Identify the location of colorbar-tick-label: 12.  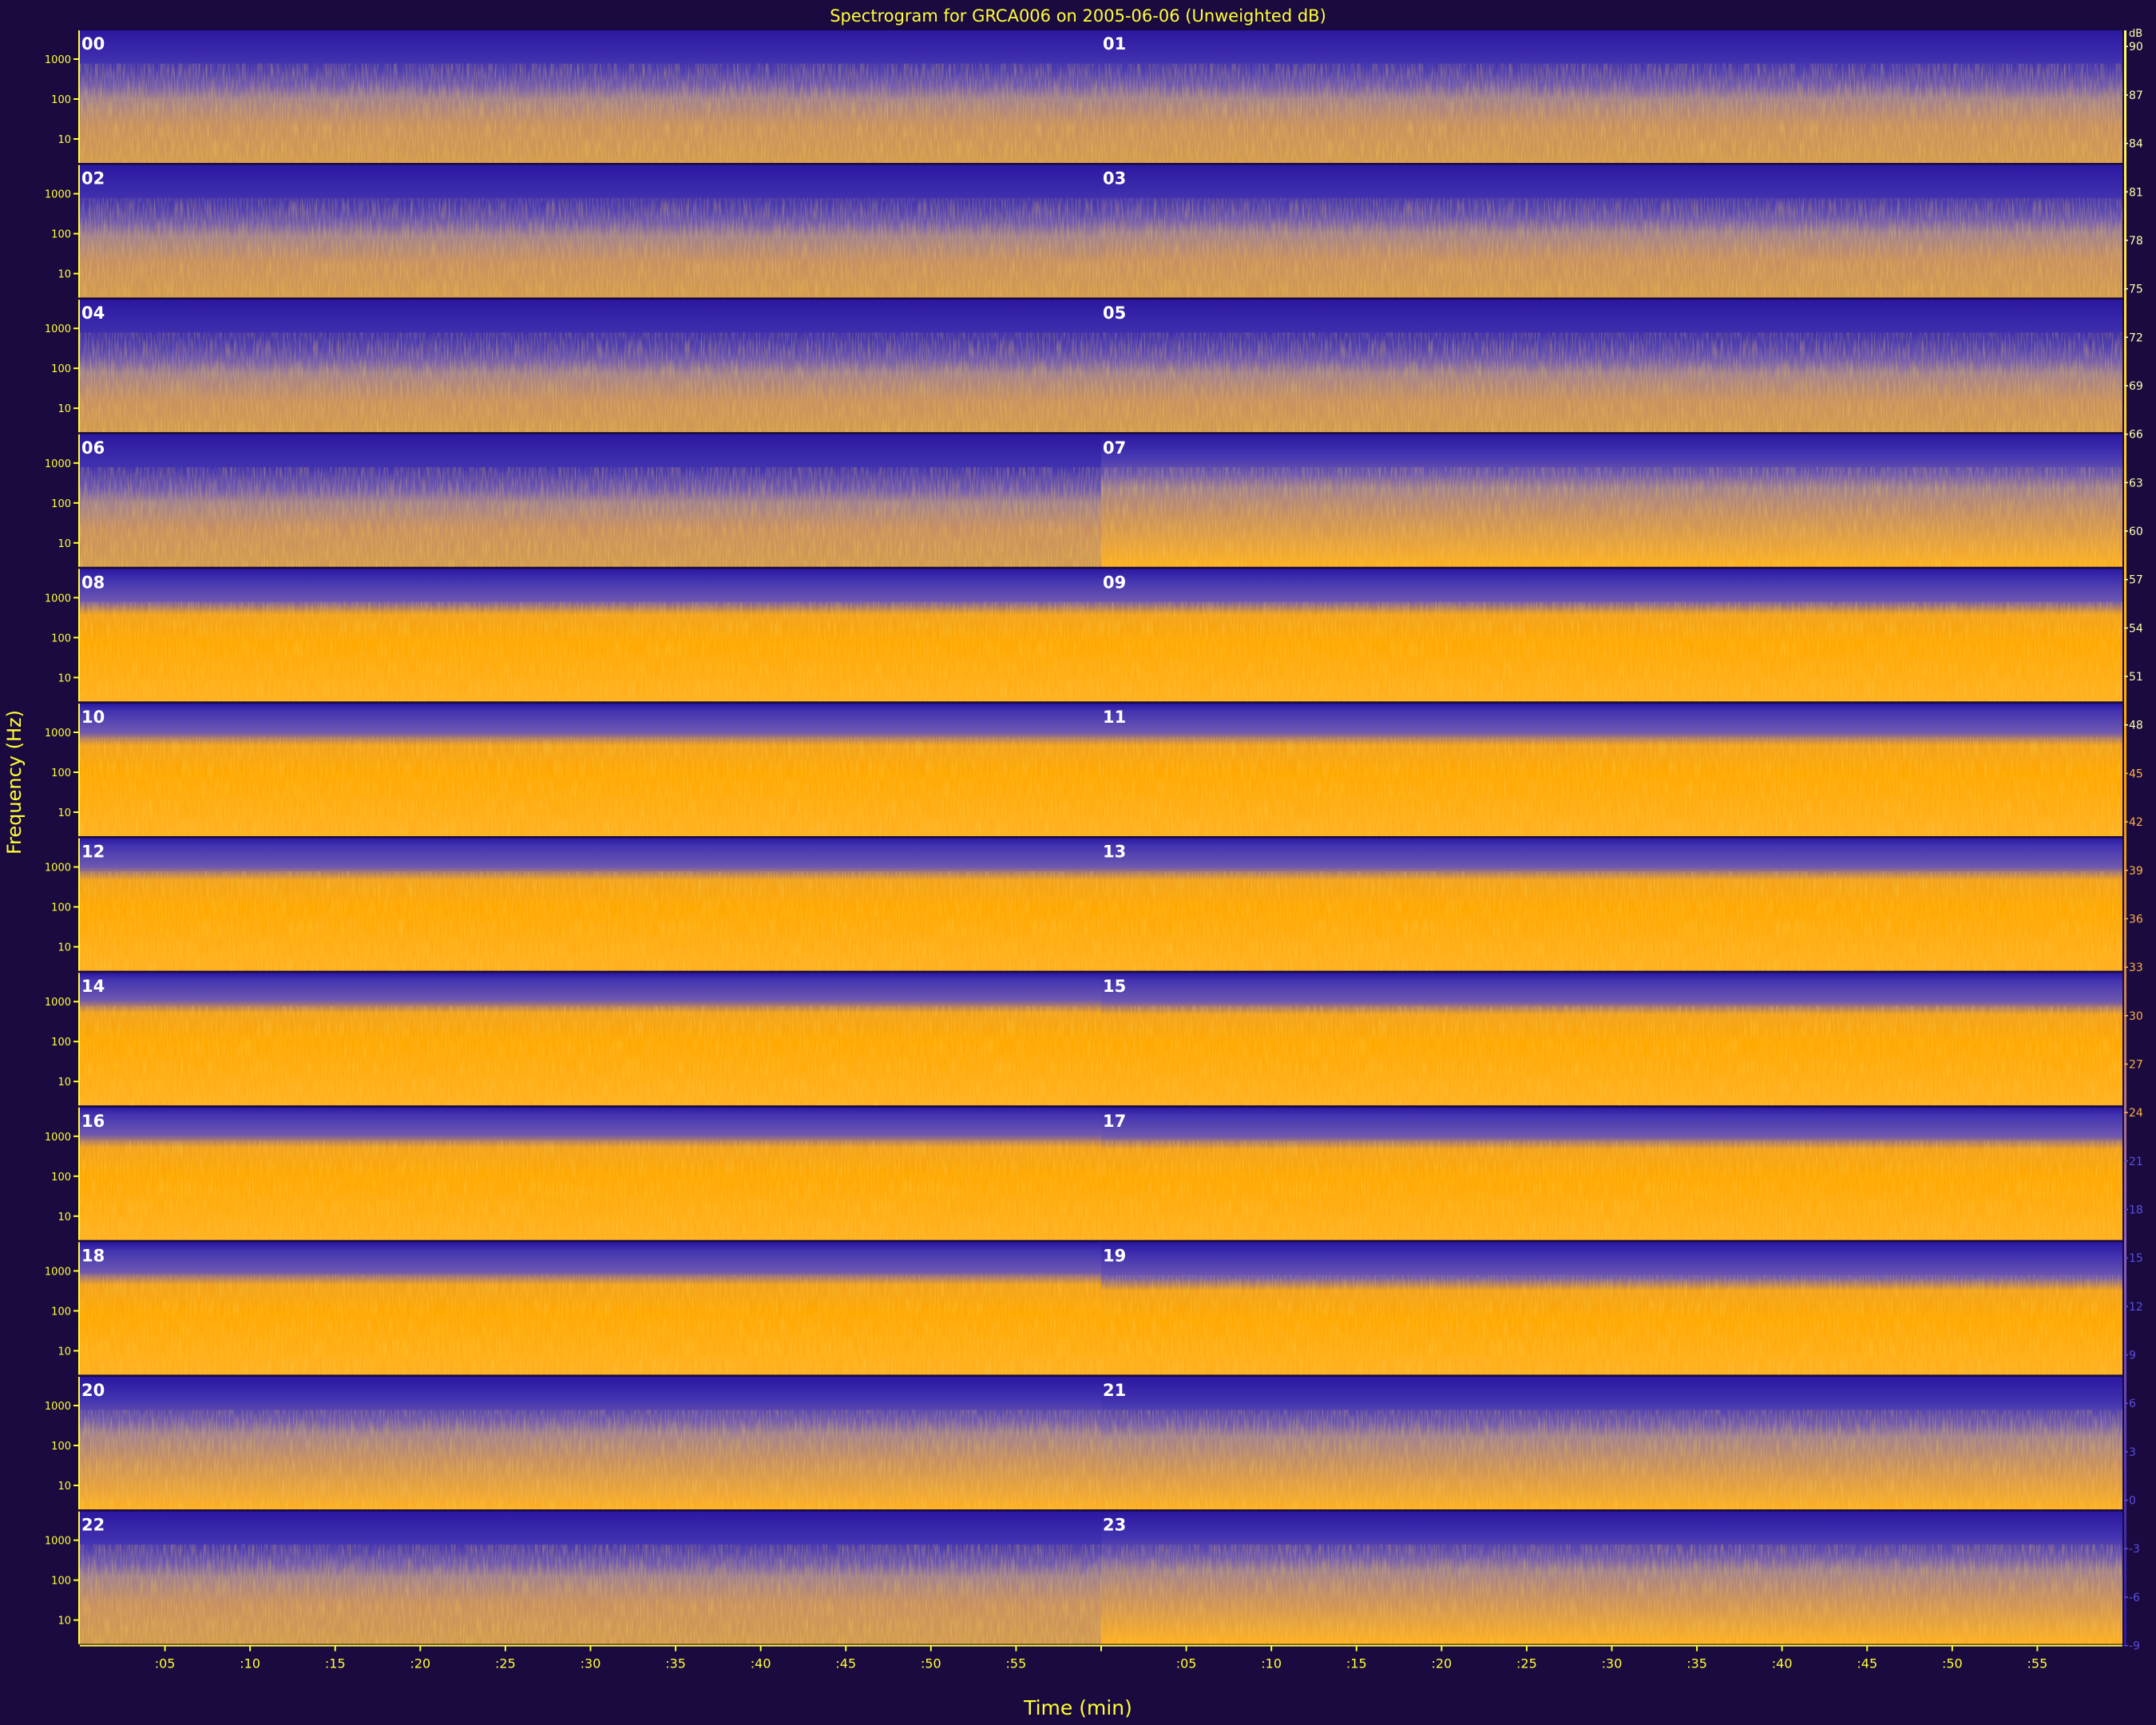
(2136, 1308).